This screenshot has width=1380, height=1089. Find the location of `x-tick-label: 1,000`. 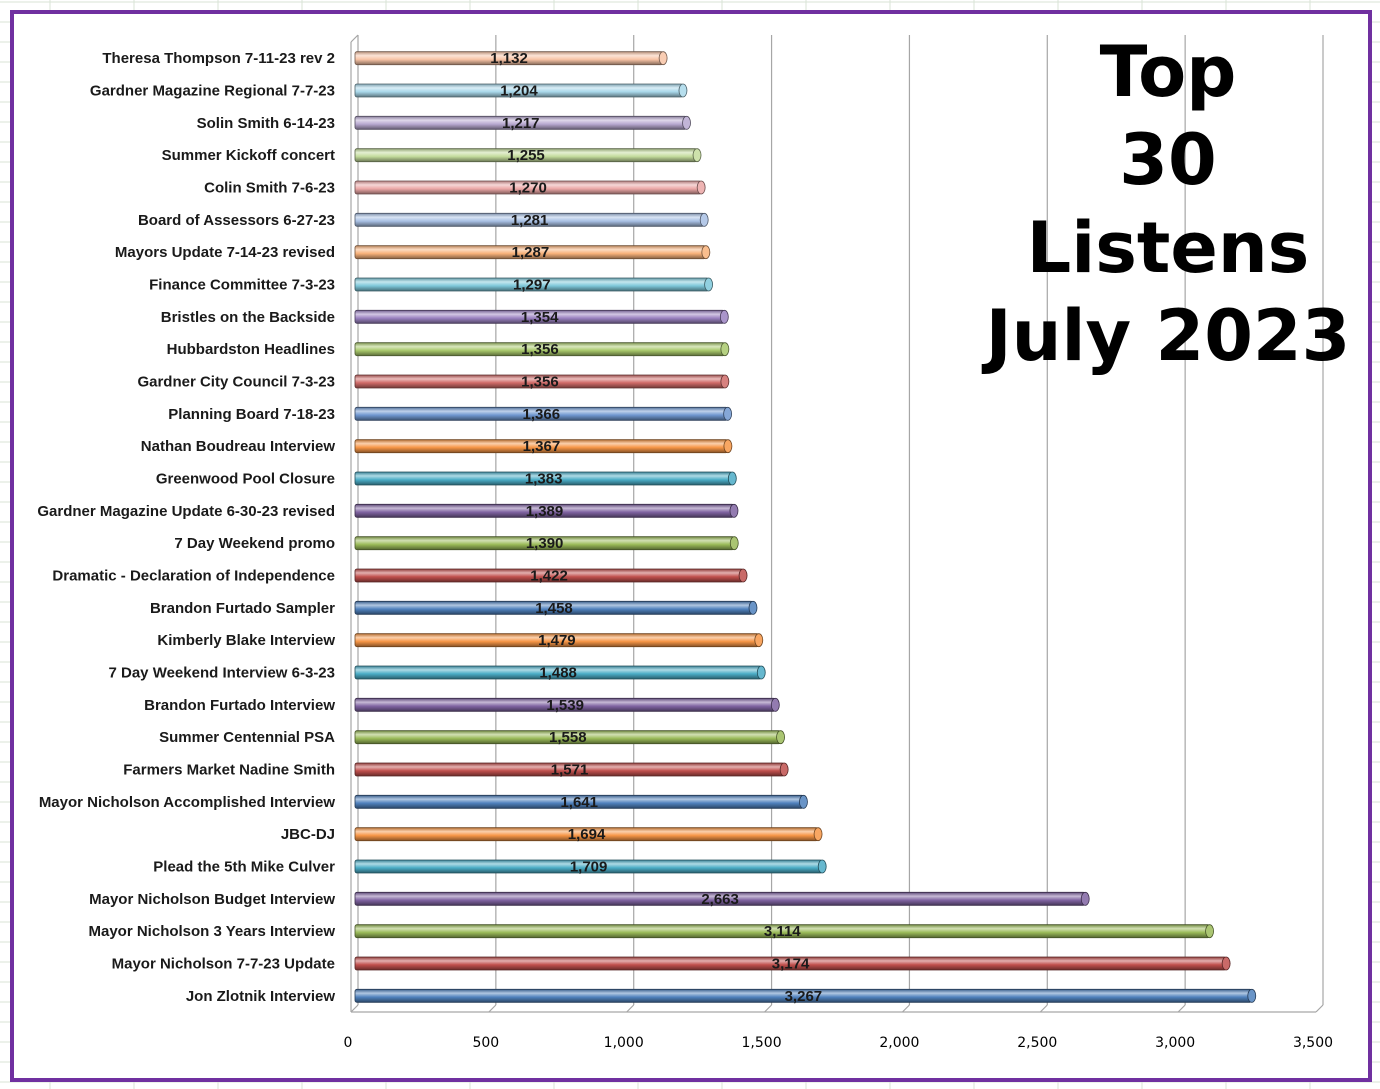

x-tick-label: 1,000 is located at coordinates (624, 1043).